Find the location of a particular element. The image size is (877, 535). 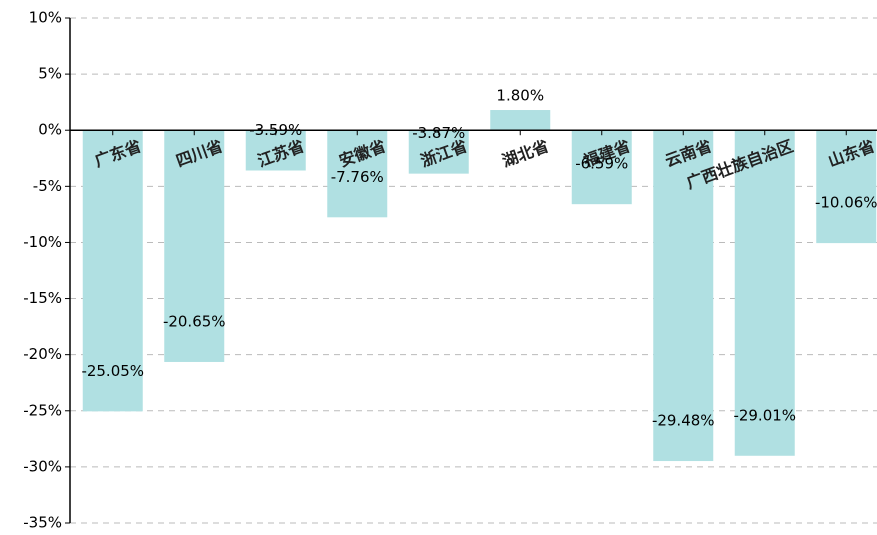

y-tick-label: -25% is located at coordinates (42, 410).